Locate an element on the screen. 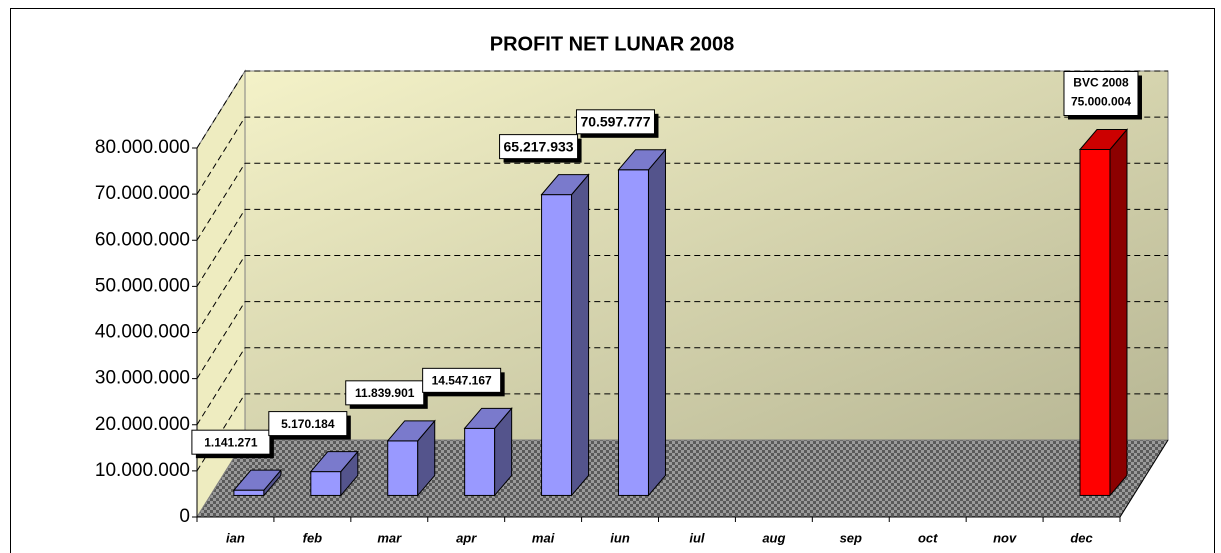 The height and width of the screenshot is (553, 1221). y-tick-label: 20.000.000 is located at coordinates (142, 424).